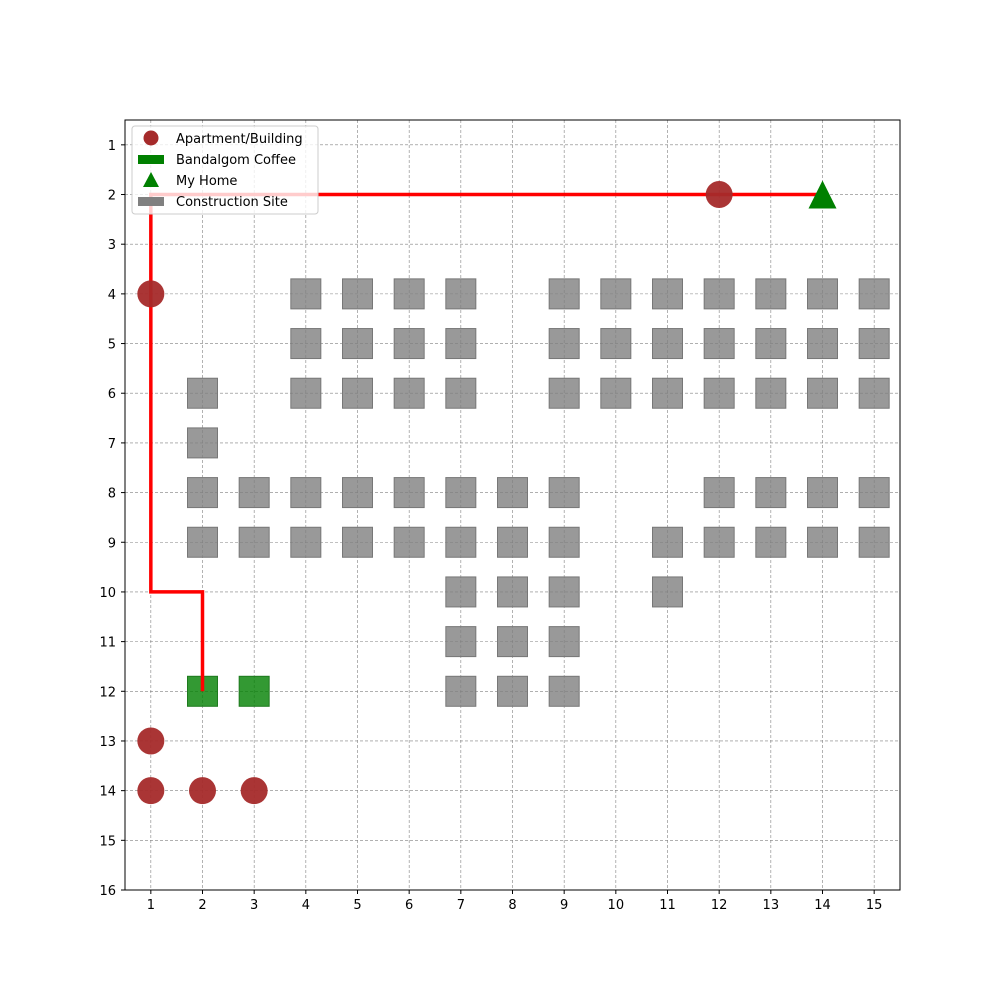 This screenshot has width=1000, height=1000. I want to click on y-tick-label: 10, so click(107, 593).